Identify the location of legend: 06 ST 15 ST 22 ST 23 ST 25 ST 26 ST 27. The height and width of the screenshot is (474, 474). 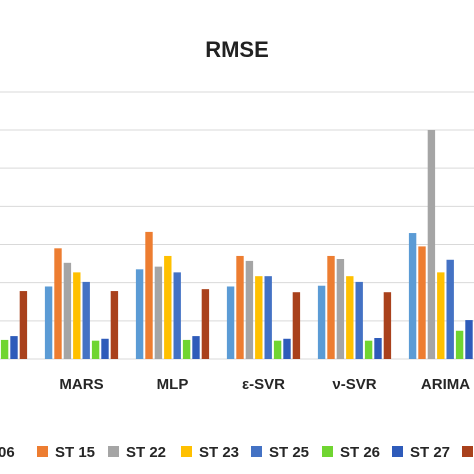
(236, 452).